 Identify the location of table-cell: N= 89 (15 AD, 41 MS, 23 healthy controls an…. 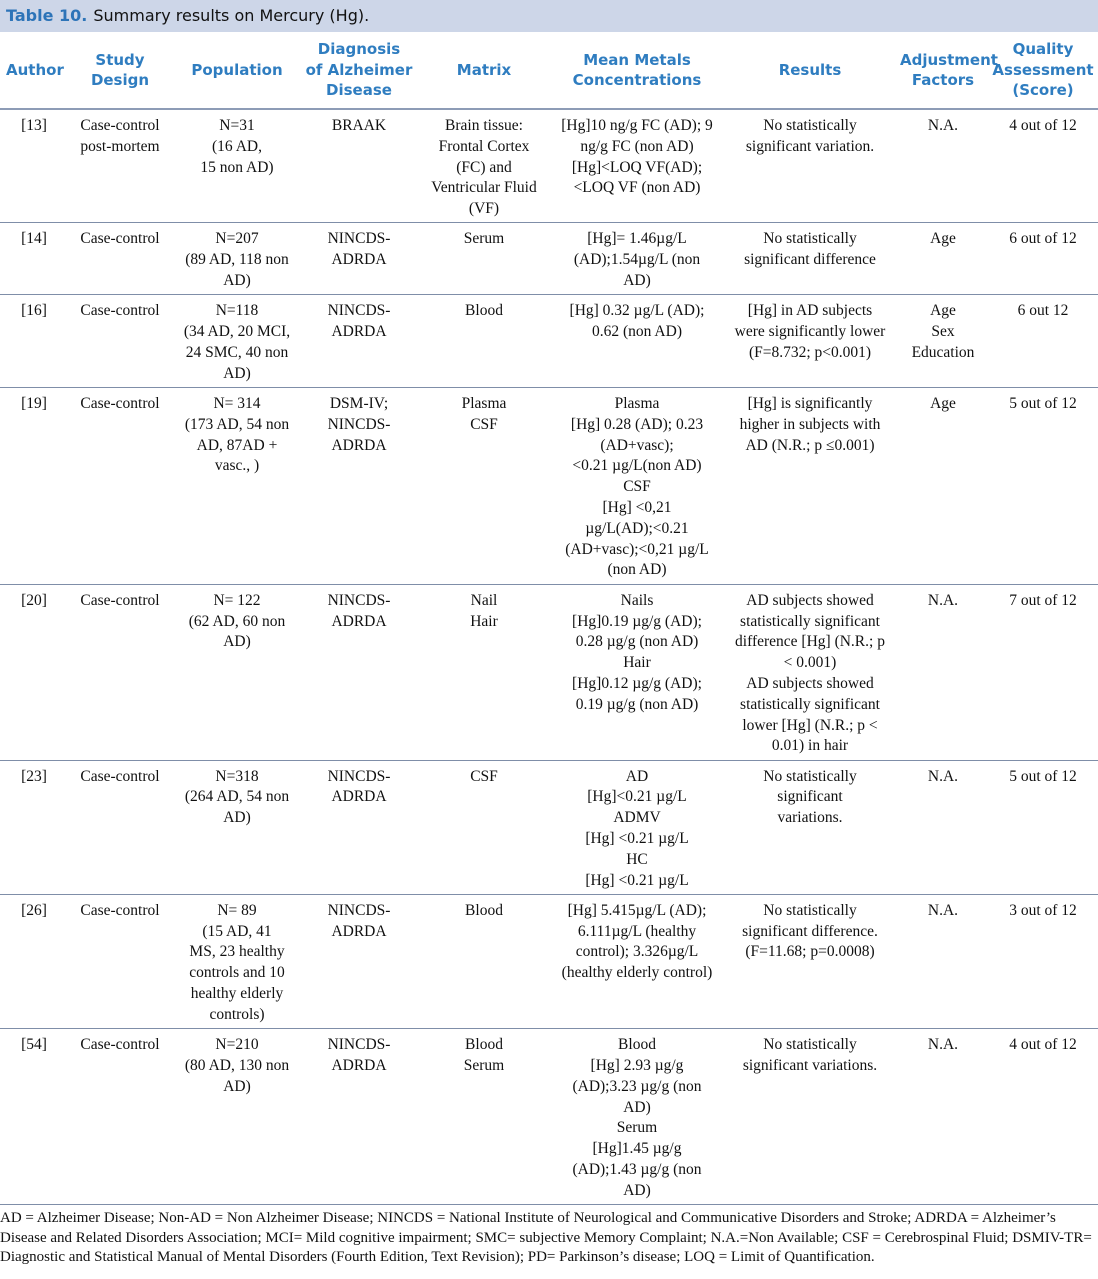
(237, 962).